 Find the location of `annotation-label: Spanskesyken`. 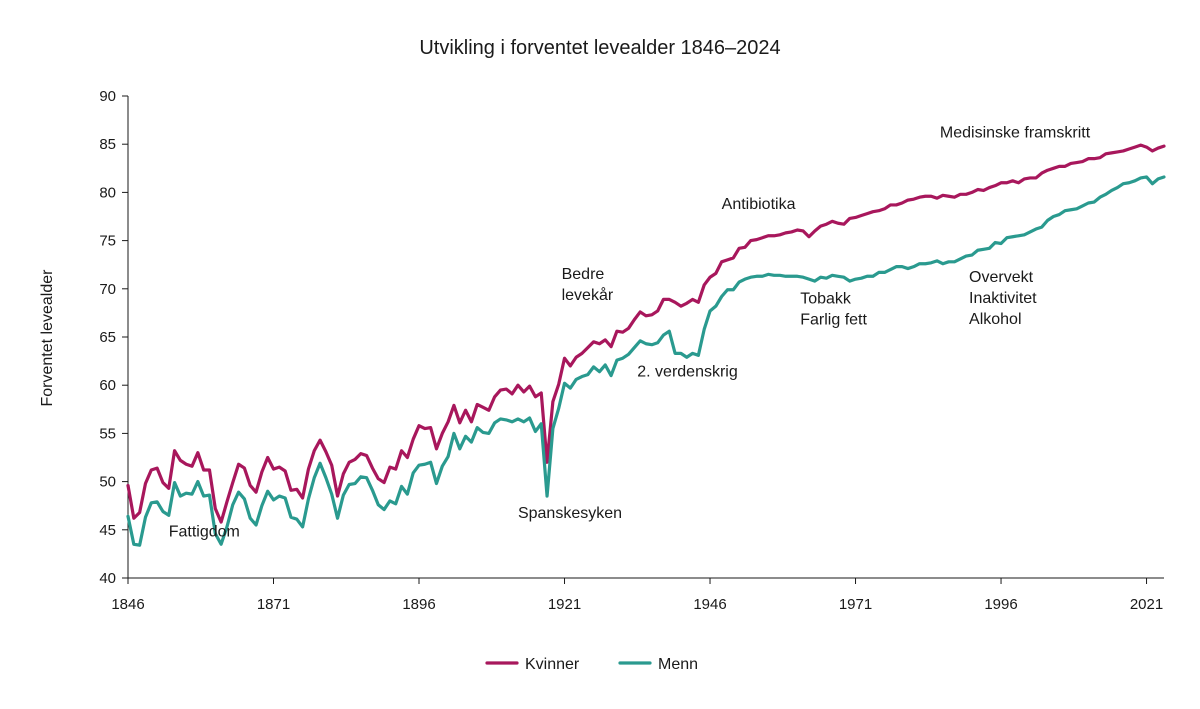

annotation-label: Spanskesyken is located at coordinates (570, 513).